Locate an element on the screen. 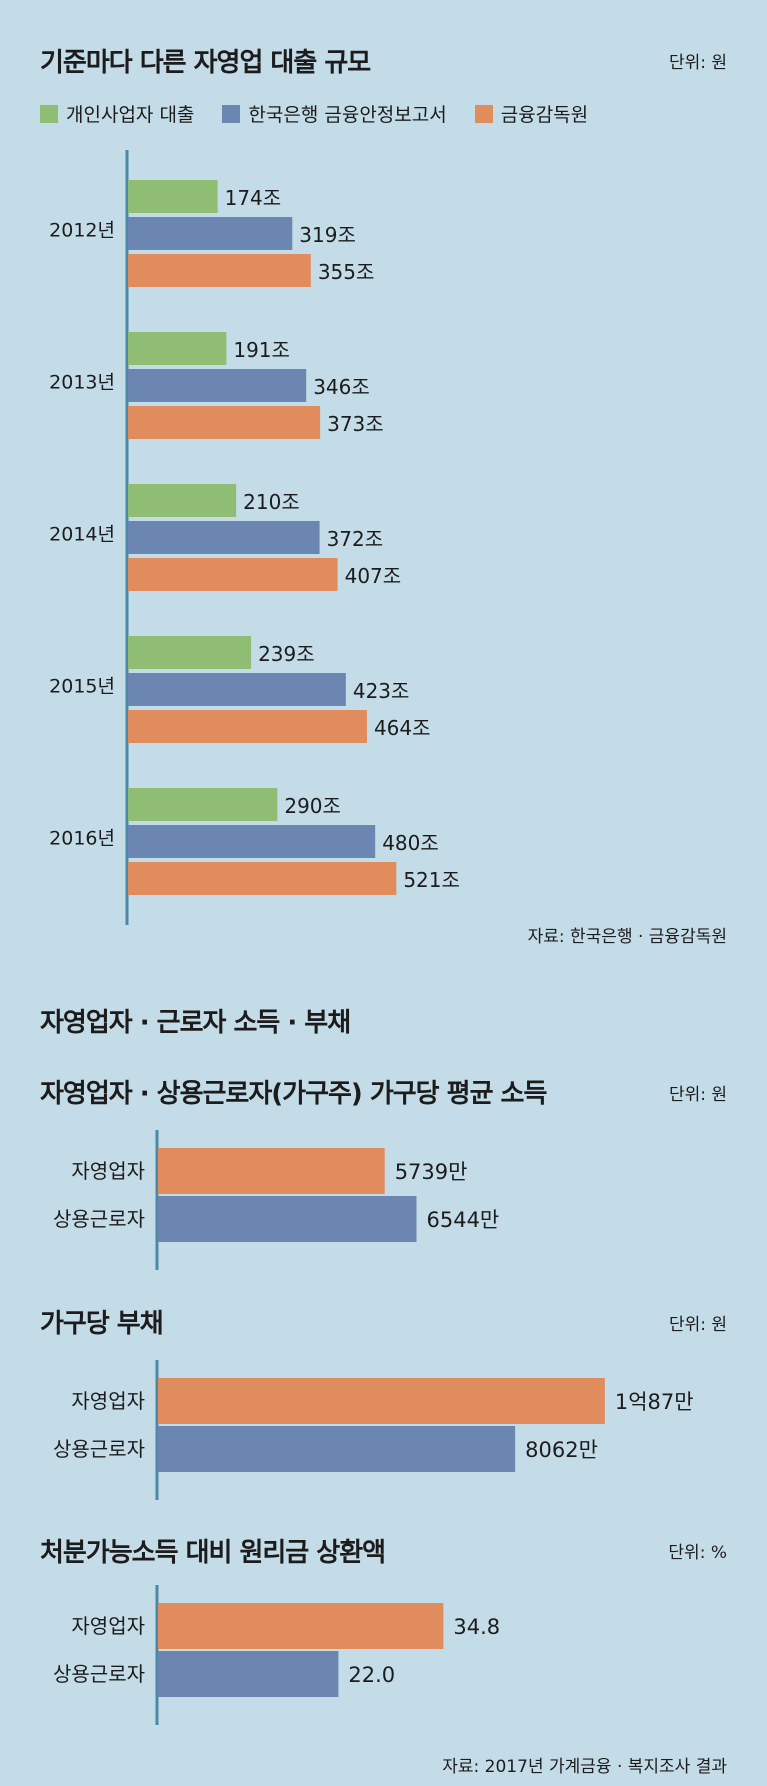 Image resolution: width=767 pixels, height=1786 pixels. data-label: 5739만 is located at coordinates (431, 1172).